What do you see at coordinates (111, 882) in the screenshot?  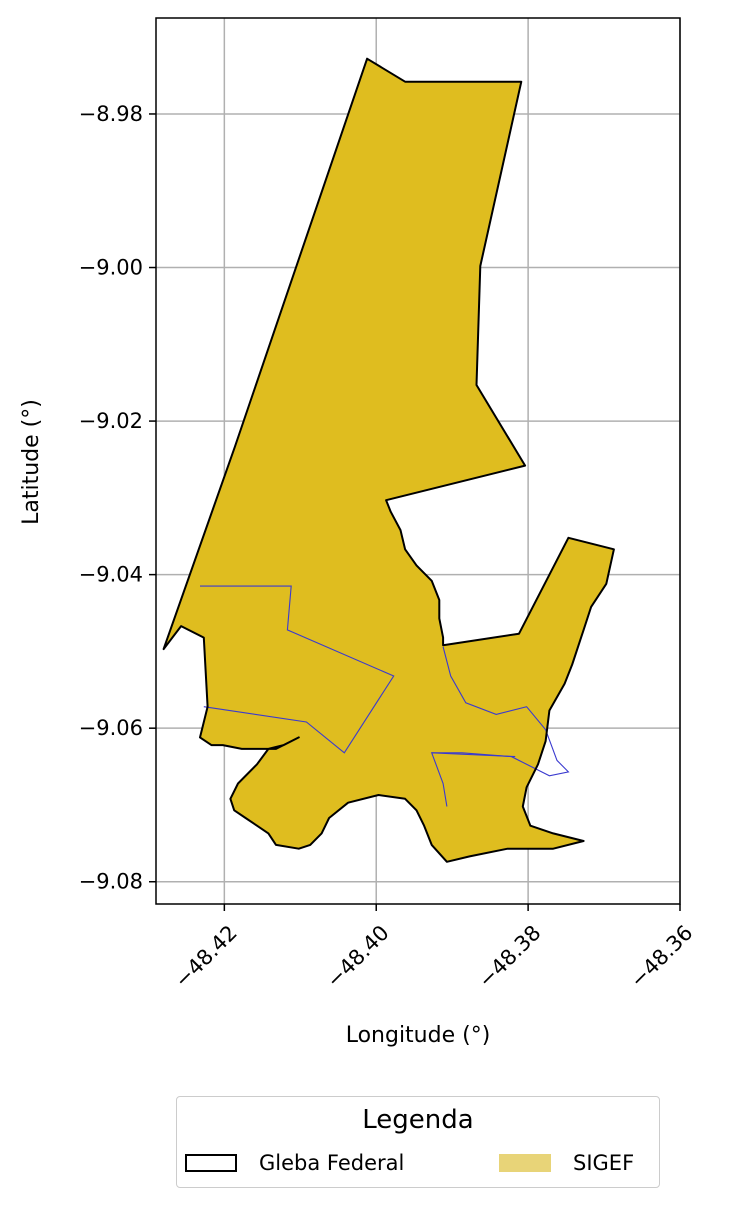 I see `y-tick-label-5: −9.08` at bounding box center [111, 882].